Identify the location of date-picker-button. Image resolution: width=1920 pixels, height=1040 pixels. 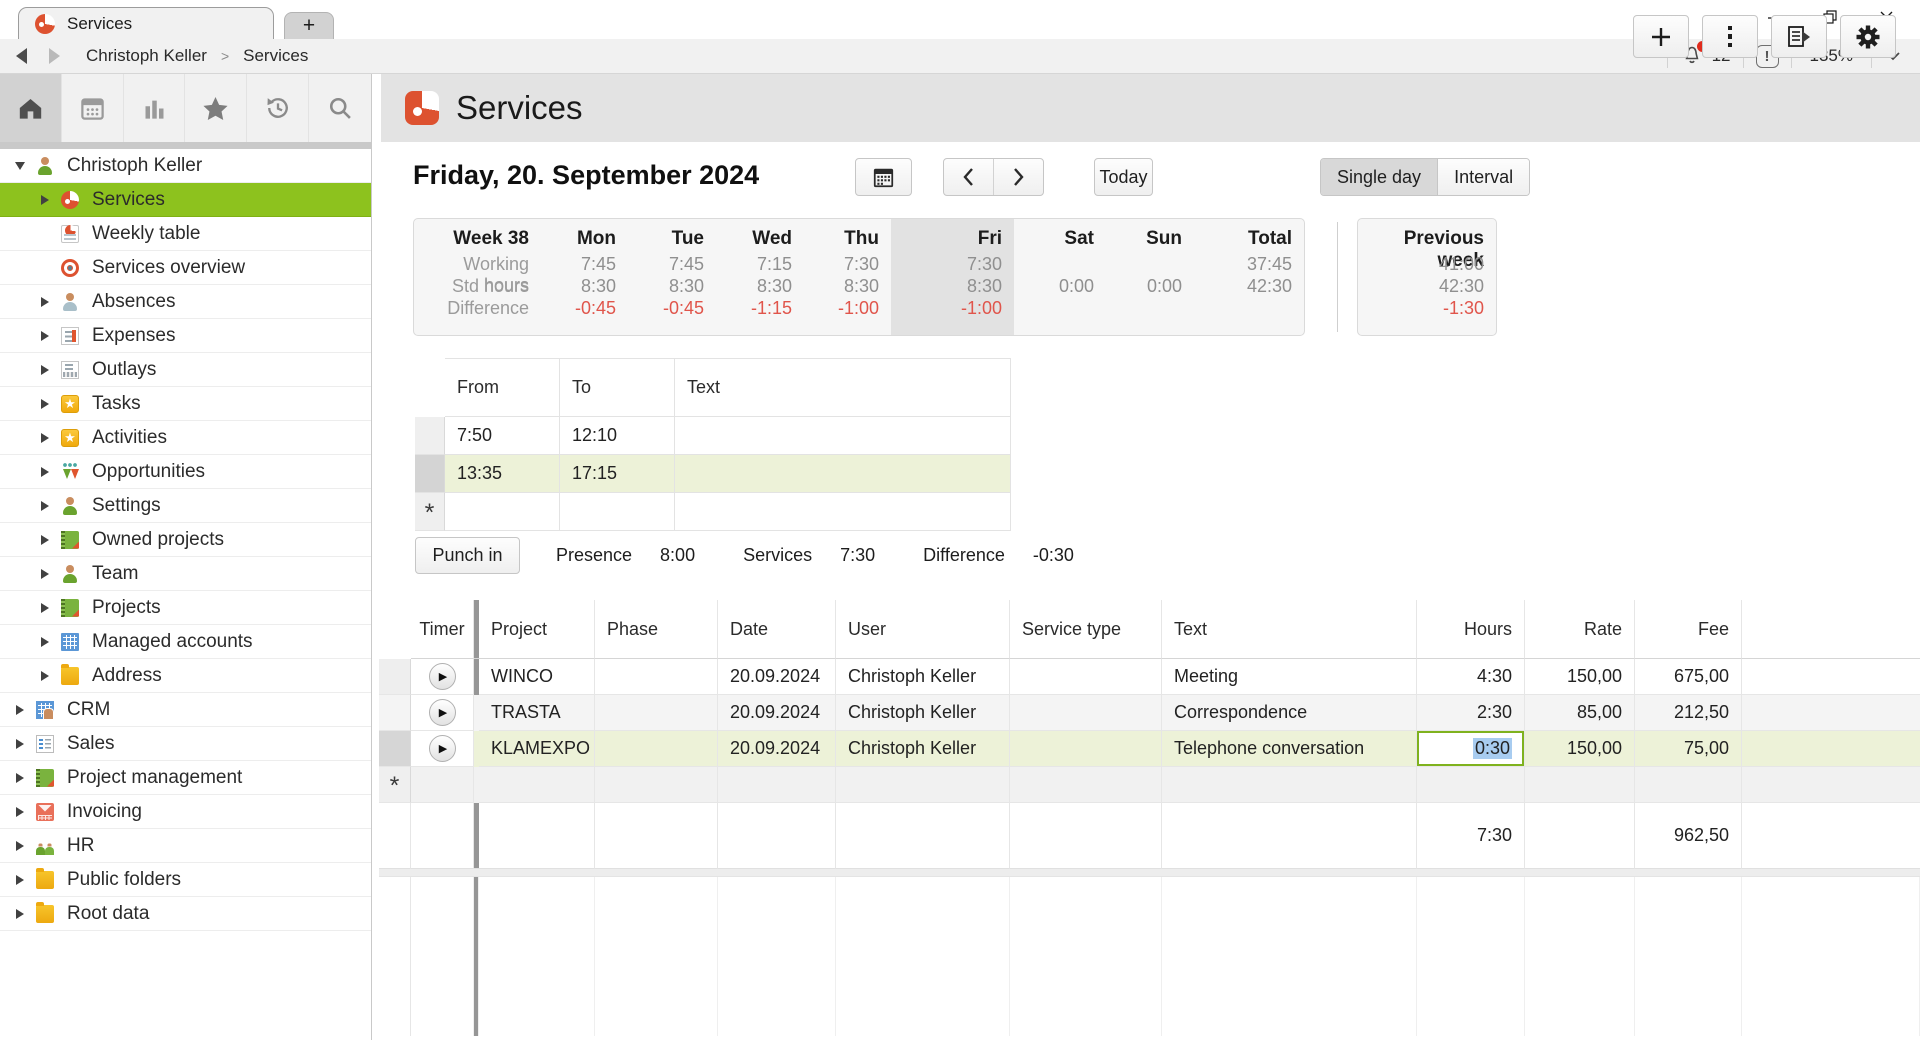
(883, 177).